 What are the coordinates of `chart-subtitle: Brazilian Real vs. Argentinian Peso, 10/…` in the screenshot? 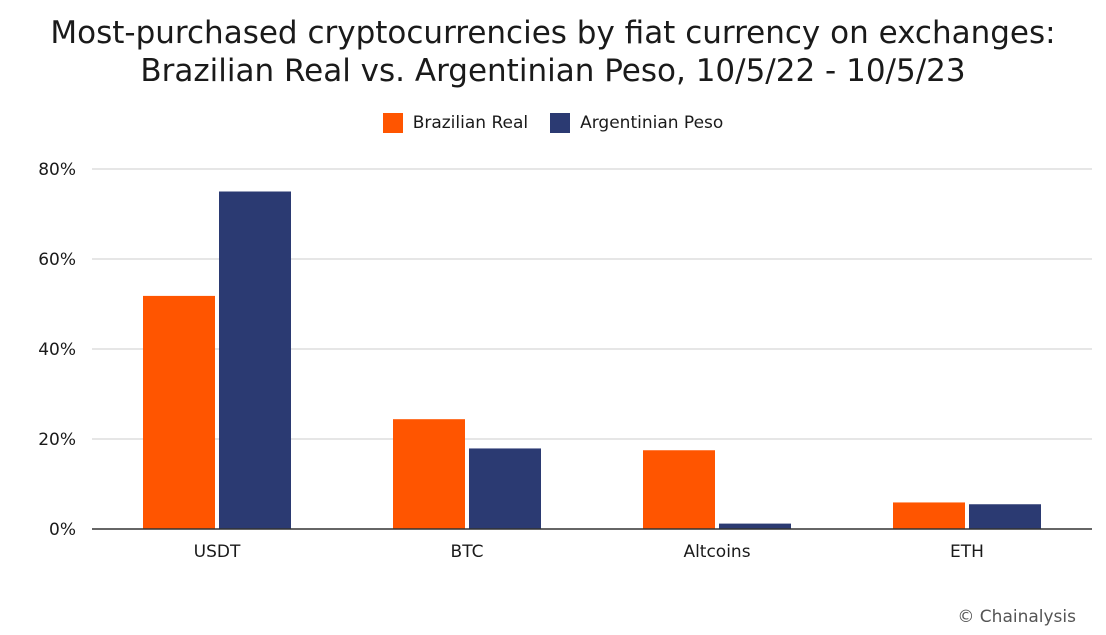 It's located at (553, 71).